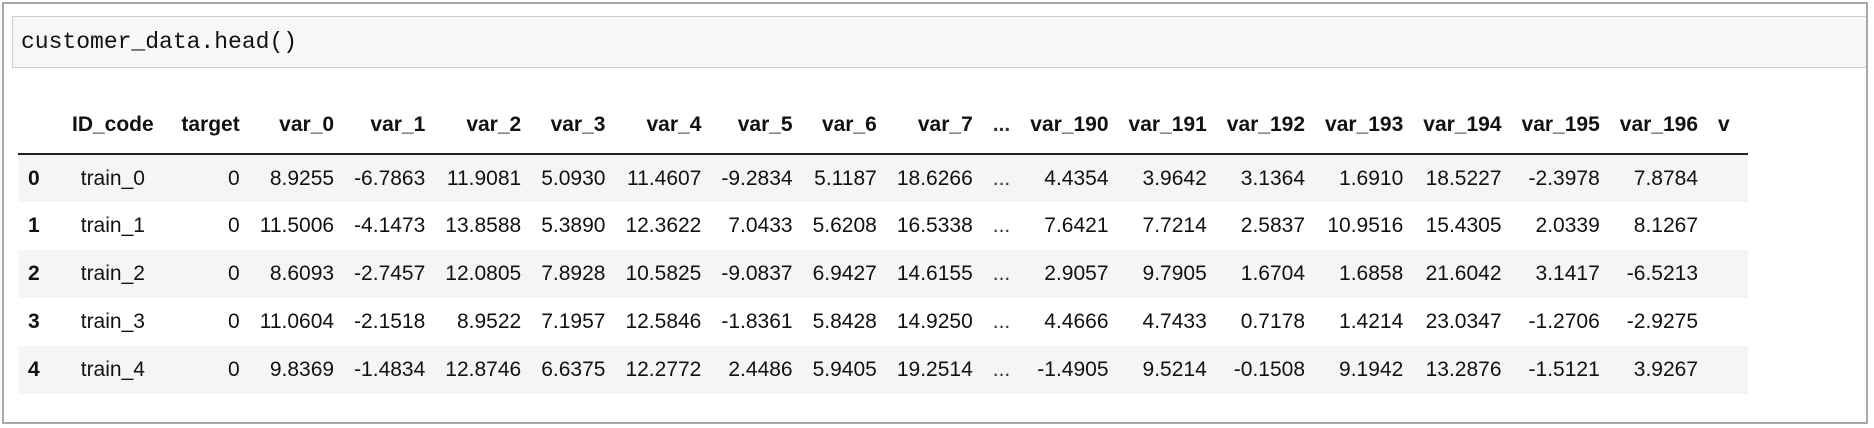  Describe the element at coordinates (1567, 225) in the screenshot. I see `table-cell: 2.0339` at that location.